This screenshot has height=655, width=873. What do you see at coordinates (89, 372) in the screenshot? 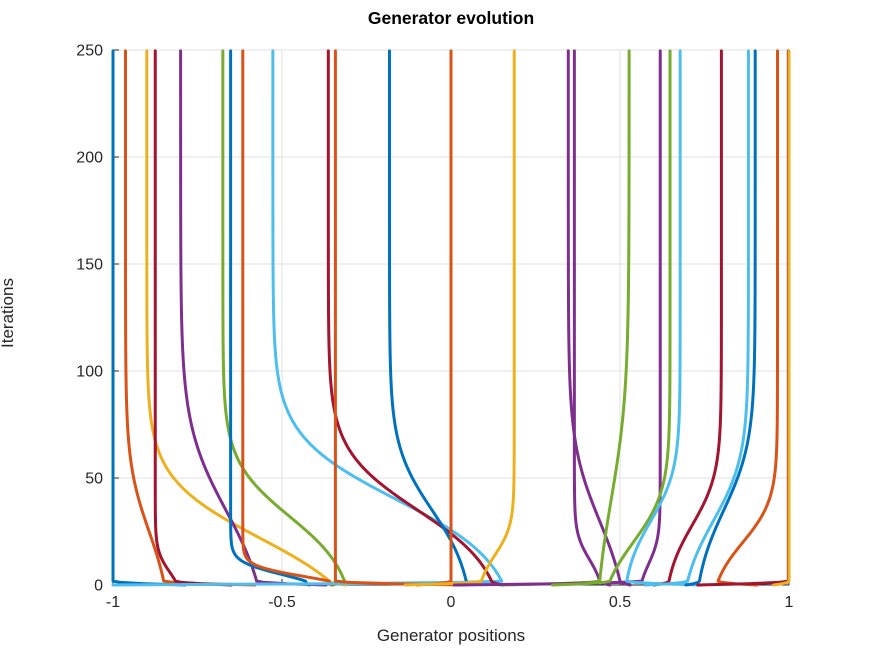
I see `y-tick-label: 100` at bounding box center [89, 372].